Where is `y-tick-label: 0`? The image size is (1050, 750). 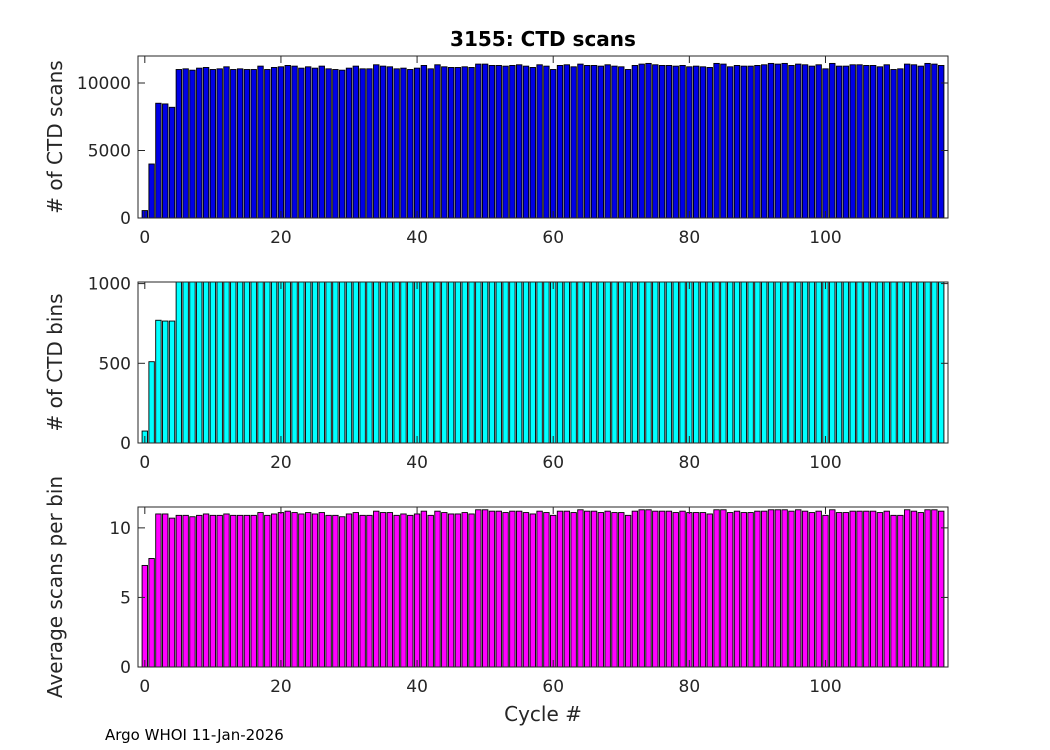
y-tick-label: 0 is located at coordinates (125, 444).